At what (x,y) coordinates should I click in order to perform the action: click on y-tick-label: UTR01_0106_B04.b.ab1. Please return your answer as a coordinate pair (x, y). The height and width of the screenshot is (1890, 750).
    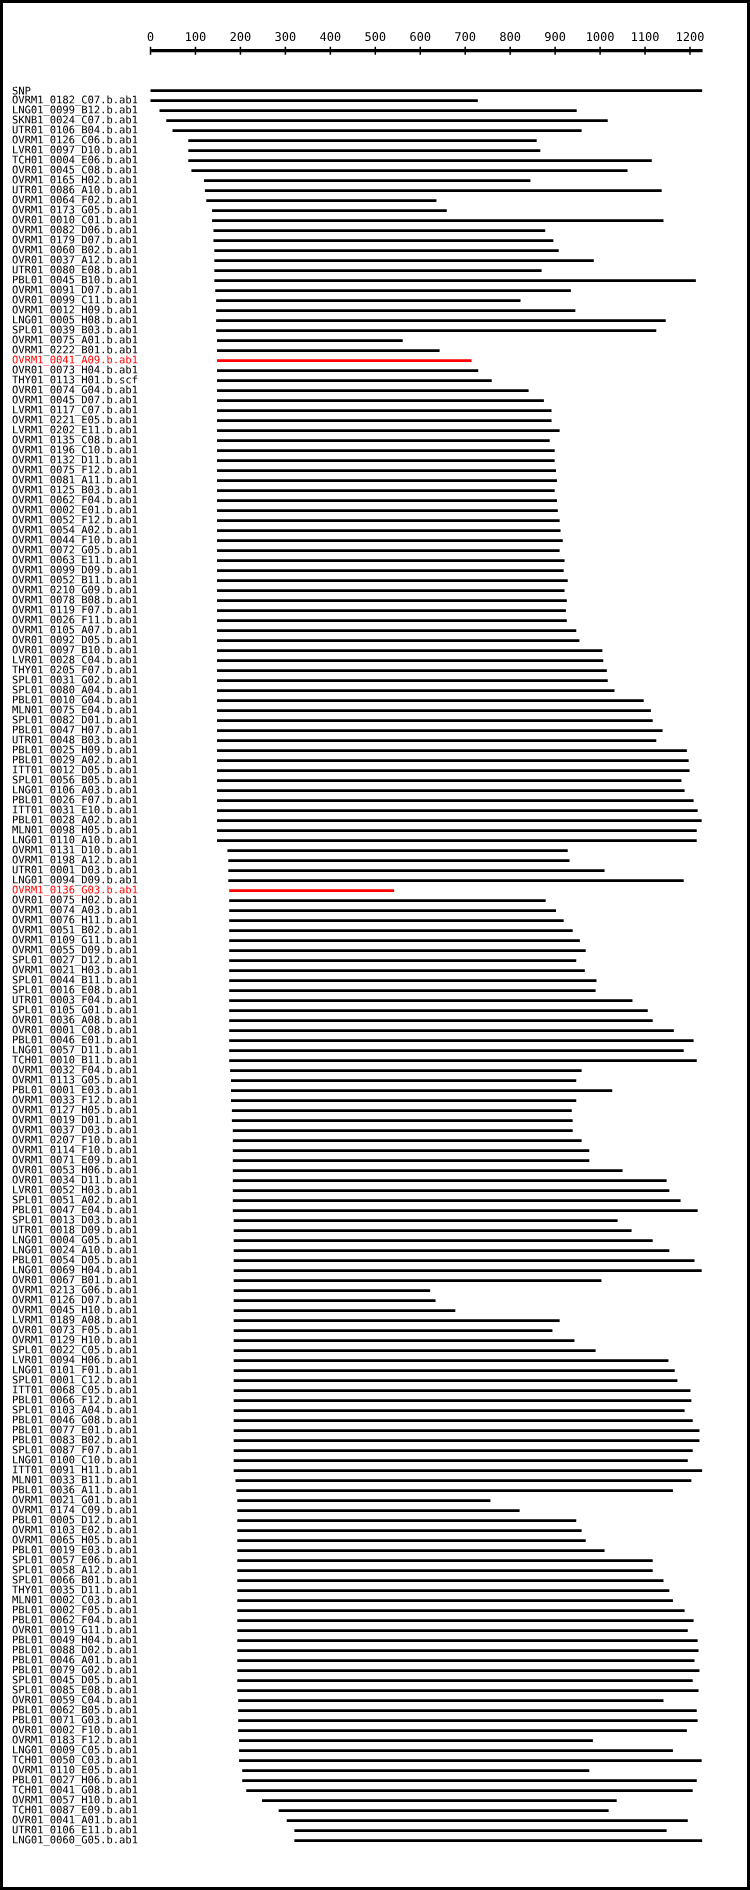
    Looking at the image, I should click on (75, 130).